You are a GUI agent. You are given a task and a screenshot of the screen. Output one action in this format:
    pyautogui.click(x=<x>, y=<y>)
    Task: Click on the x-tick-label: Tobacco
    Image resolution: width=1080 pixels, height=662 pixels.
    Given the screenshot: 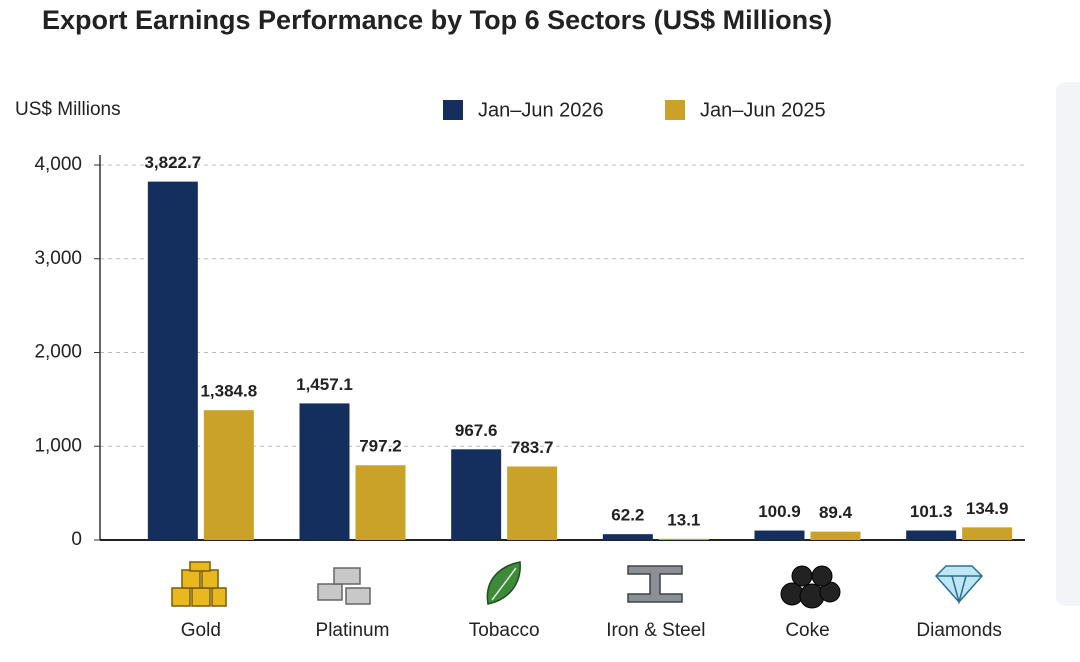 What is the action you would take?
    pyautogui.click(x=504, y=630)
    